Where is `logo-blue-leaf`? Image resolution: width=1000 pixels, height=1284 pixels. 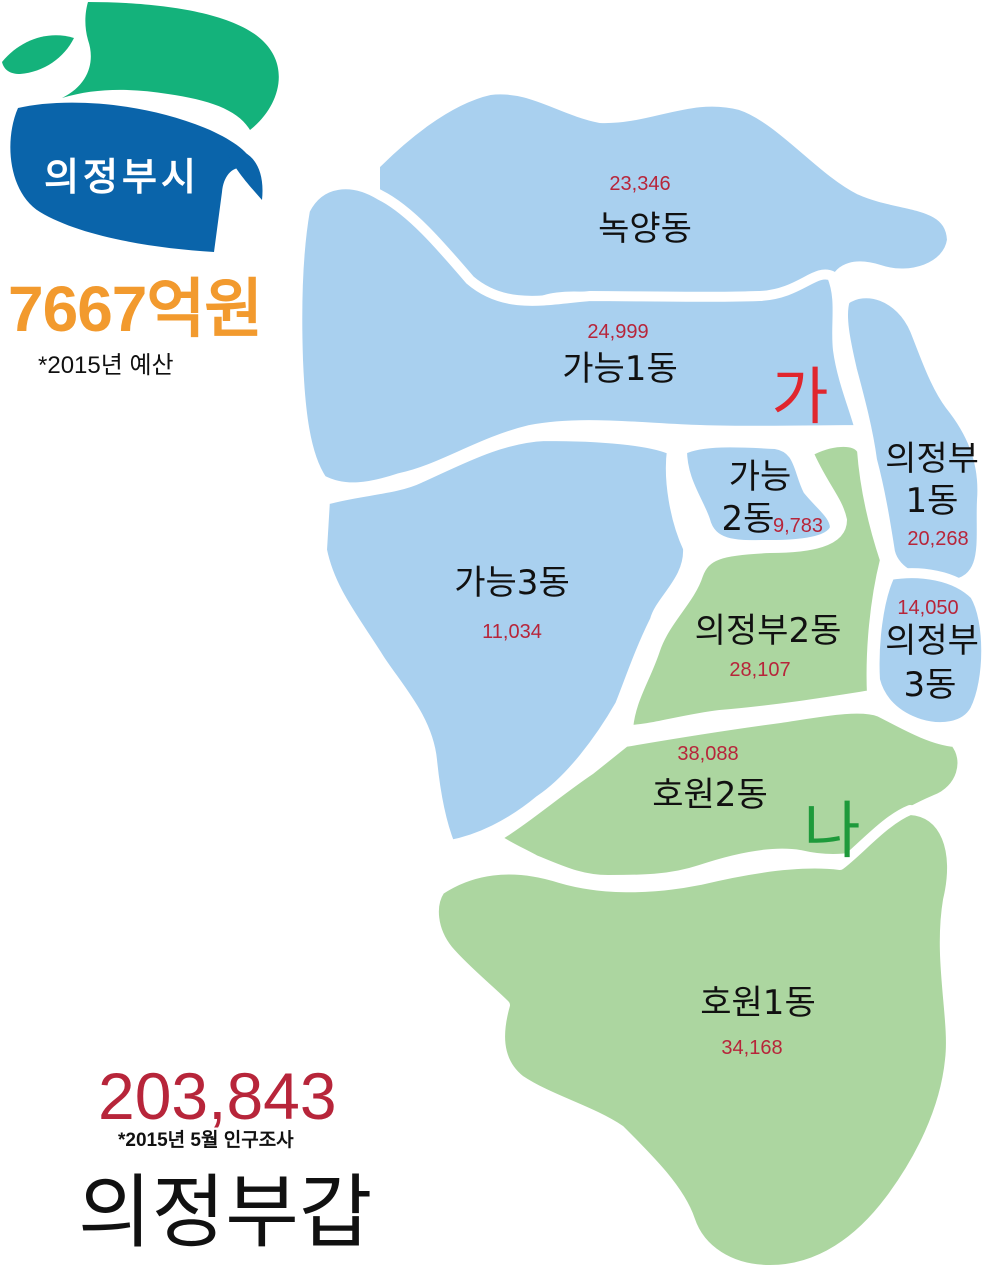 logo-blue-leaf is located at coordinates (244, 174).